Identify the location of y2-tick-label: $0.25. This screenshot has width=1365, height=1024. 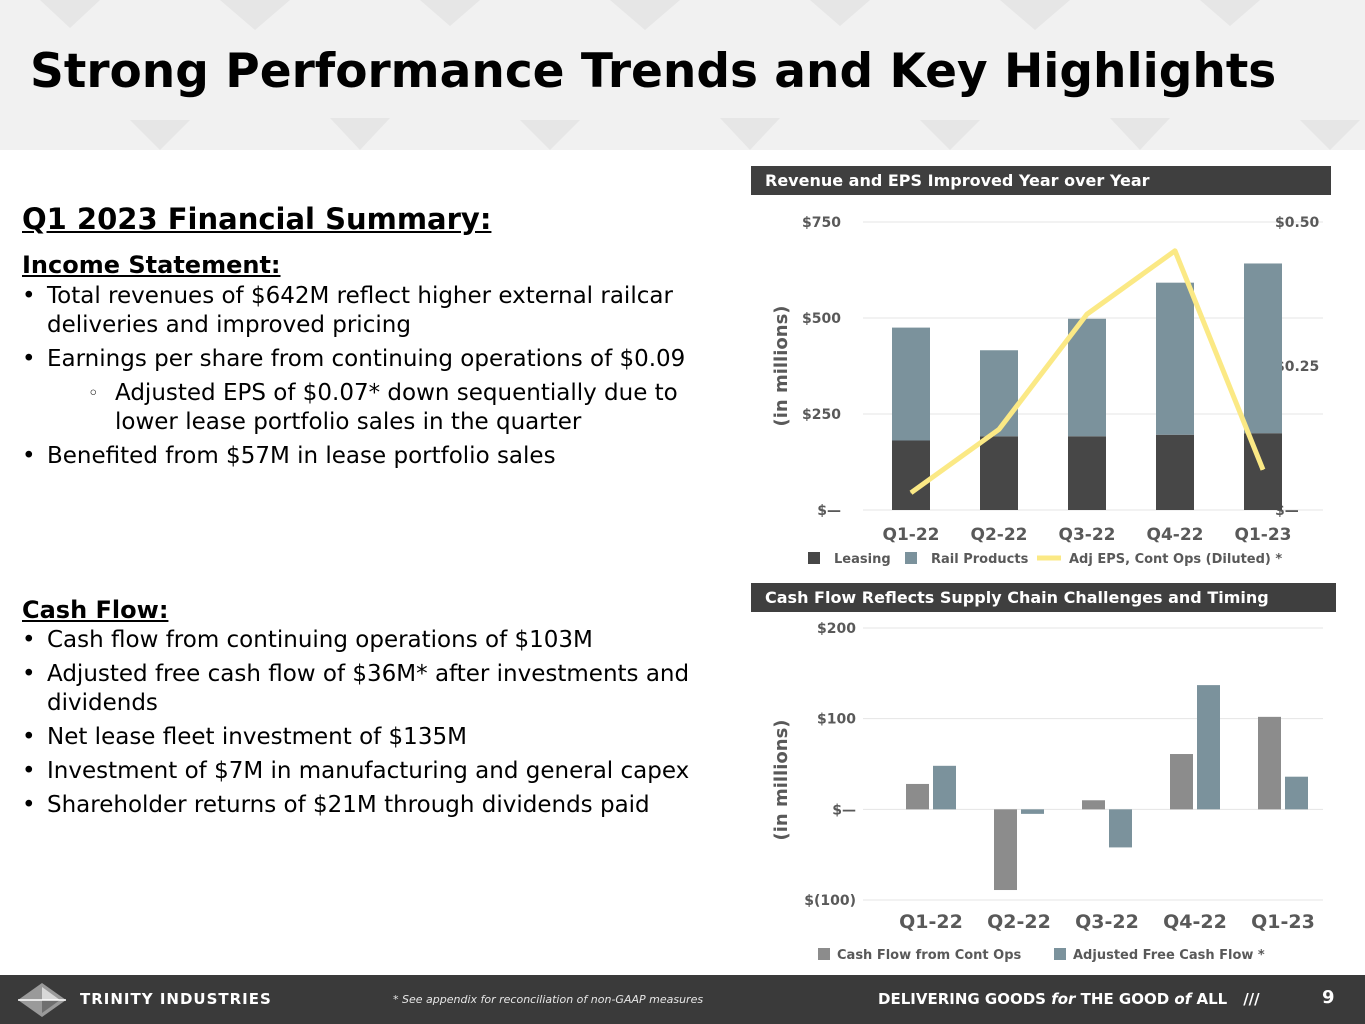
(1297, 367).